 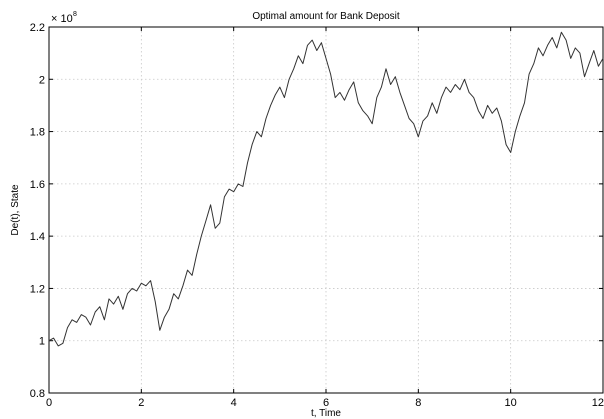 I want to click on y-tick-label: 1.8, so click(x=37, y=133).